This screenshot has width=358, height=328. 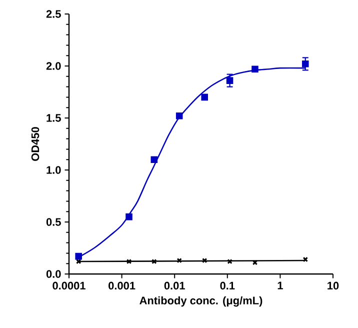 I want to click on x-tick-label: 0.01, so click(x=174, y=286).